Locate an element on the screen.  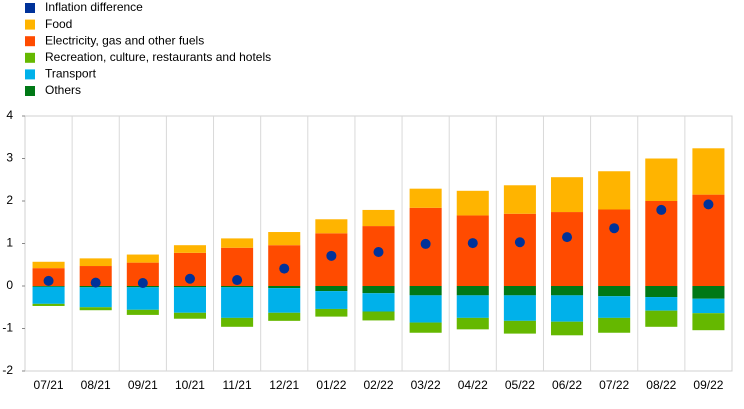
x-tick-label: 07/21 is located at coordinates (49, 385).